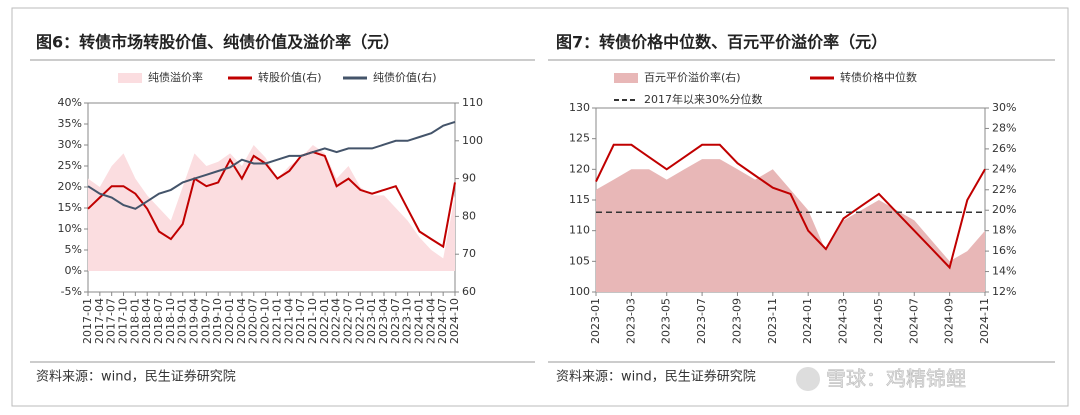 Image resolution: width=1080 pixels, height=415 pixels. Describe the element at coordinates (579, 291) in the screenshot. I see `y-tick-label: 100` at that location.